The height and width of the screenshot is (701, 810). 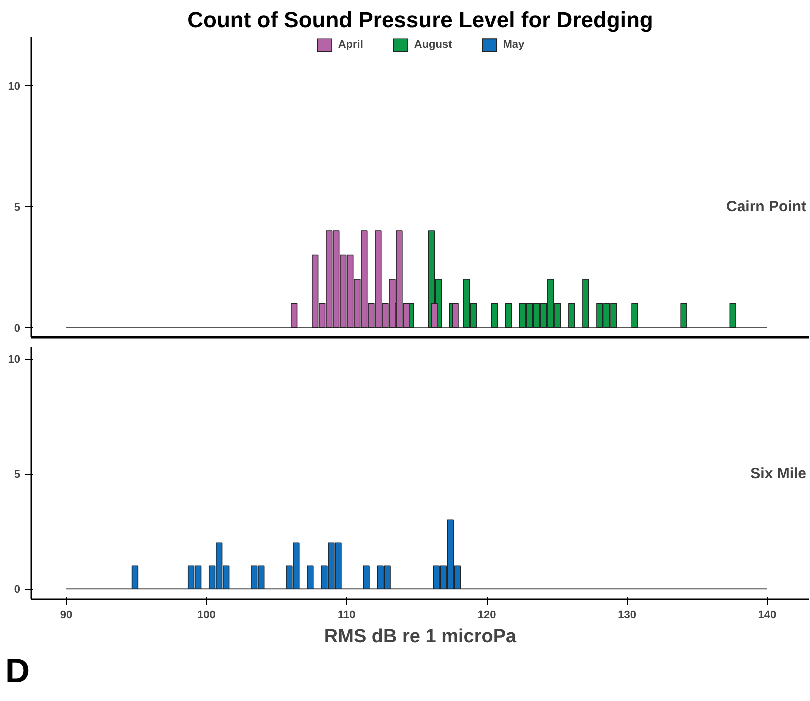 What do you see at coordinates (433, 45) in the screenshot?
I see `legend-label: August` at bounding box center [433, 45].